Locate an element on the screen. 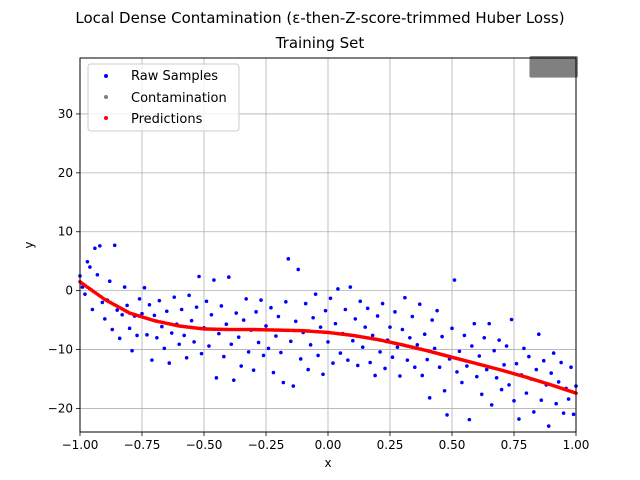 The height and width of the screenshot is (480, 640). legend-label-predictions: Predictions is located at coordinates (167, 119).